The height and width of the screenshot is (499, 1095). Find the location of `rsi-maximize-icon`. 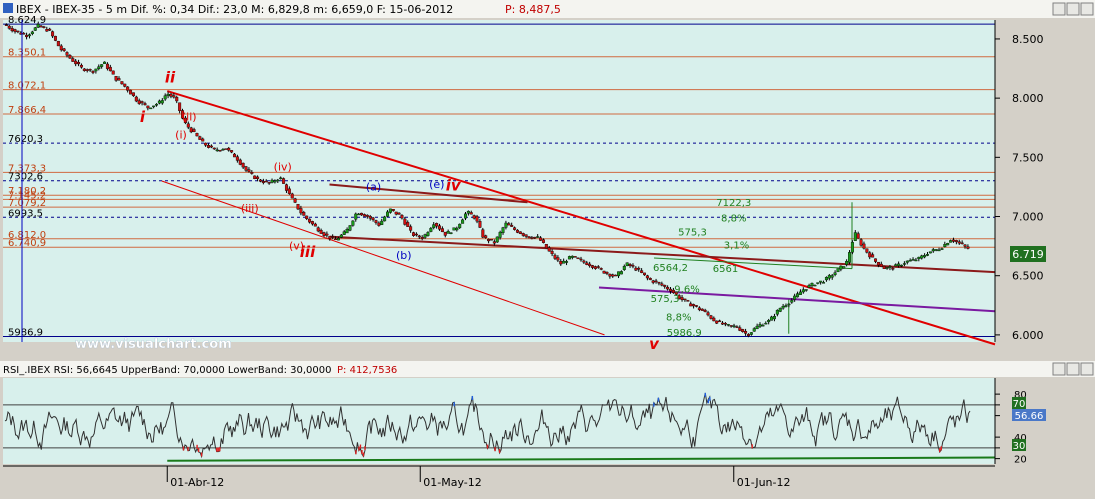

rsi-maximize-icon is located at coordinates (1073, 369).